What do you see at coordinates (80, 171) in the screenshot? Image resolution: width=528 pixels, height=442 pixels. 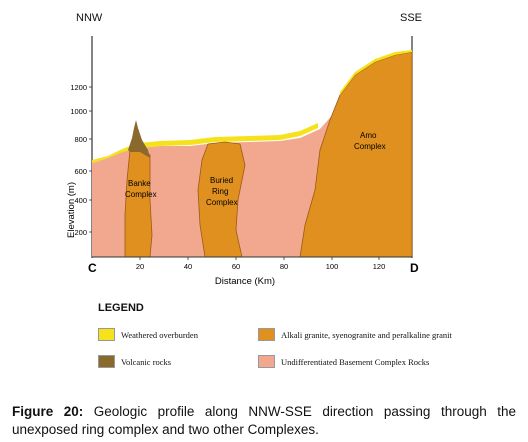 I see `y-tick-label: 600` at bounding box center [80, 171].